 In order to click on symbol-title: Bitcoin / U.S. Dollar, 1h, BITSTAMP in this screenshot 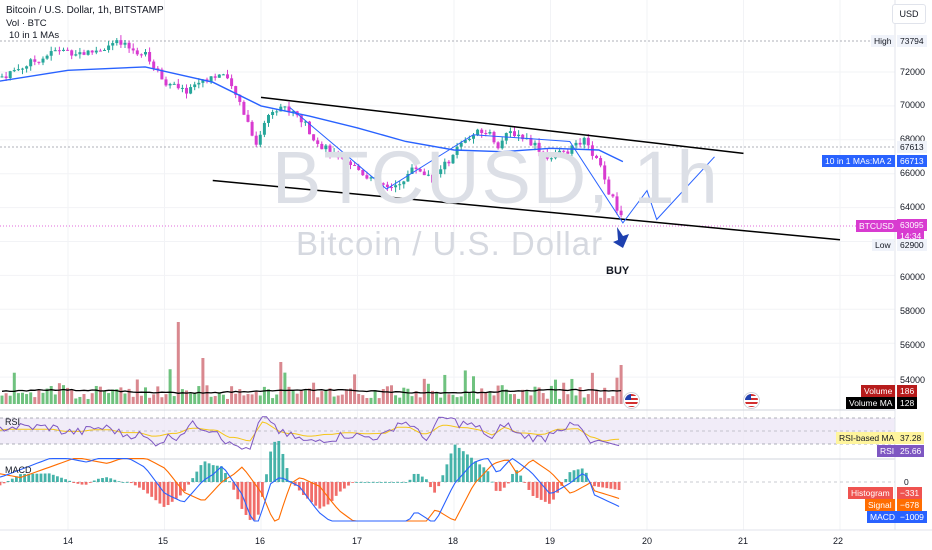, I will do `click(85, 10)`.